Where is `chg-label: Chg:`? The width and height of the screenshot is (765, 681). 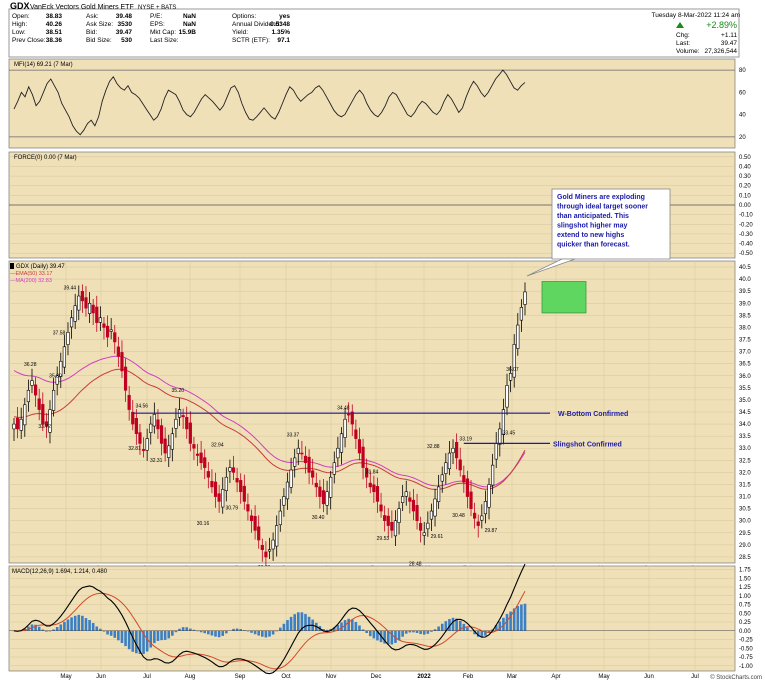
chg-label: Chg: is located at coordinates (683, 35).